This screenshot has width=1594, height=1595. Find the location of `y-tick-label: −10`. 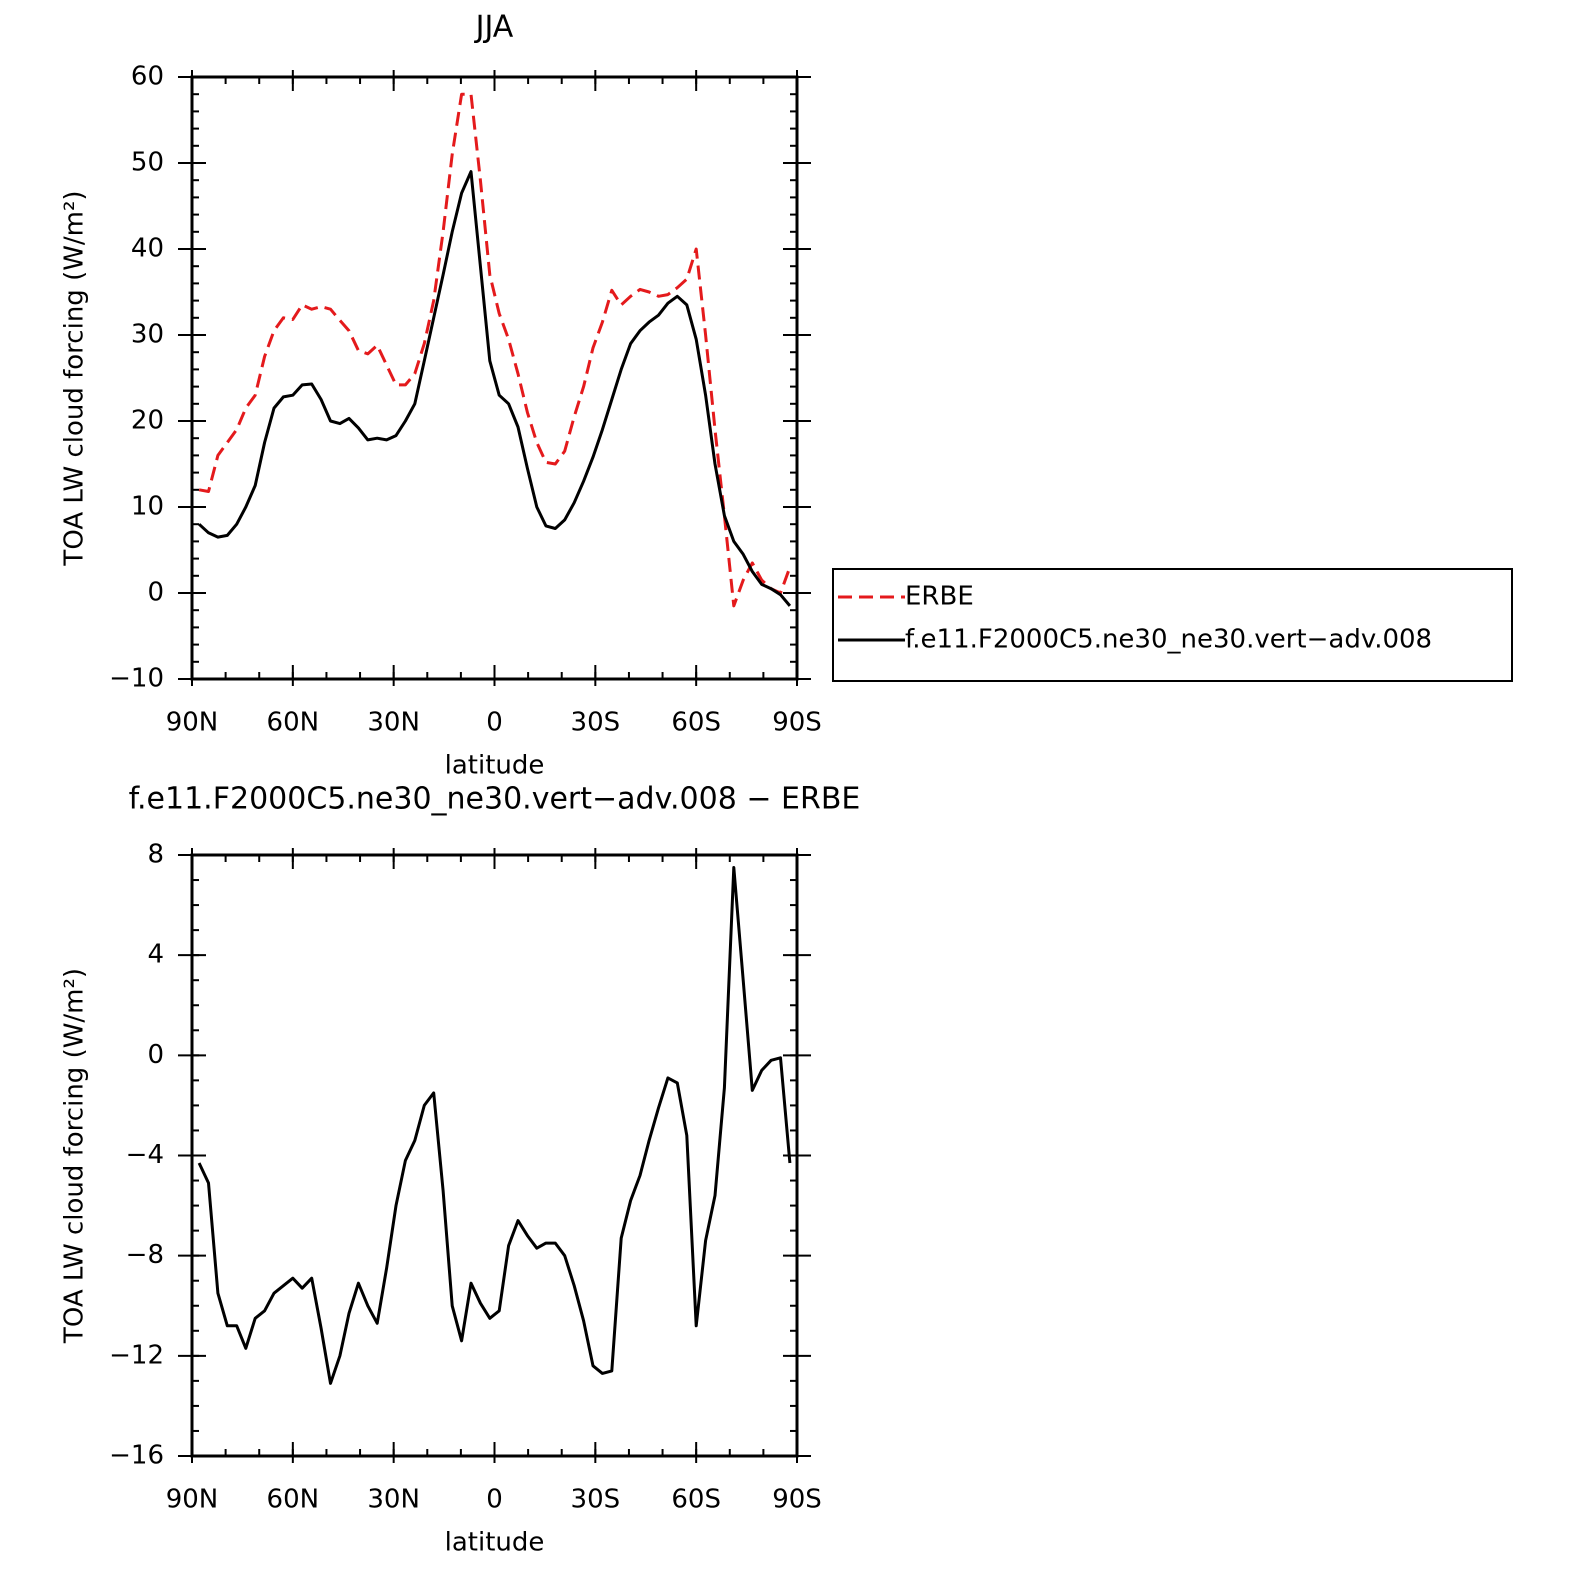

y-tick-label: −10 is located at coordinates (136, 679).